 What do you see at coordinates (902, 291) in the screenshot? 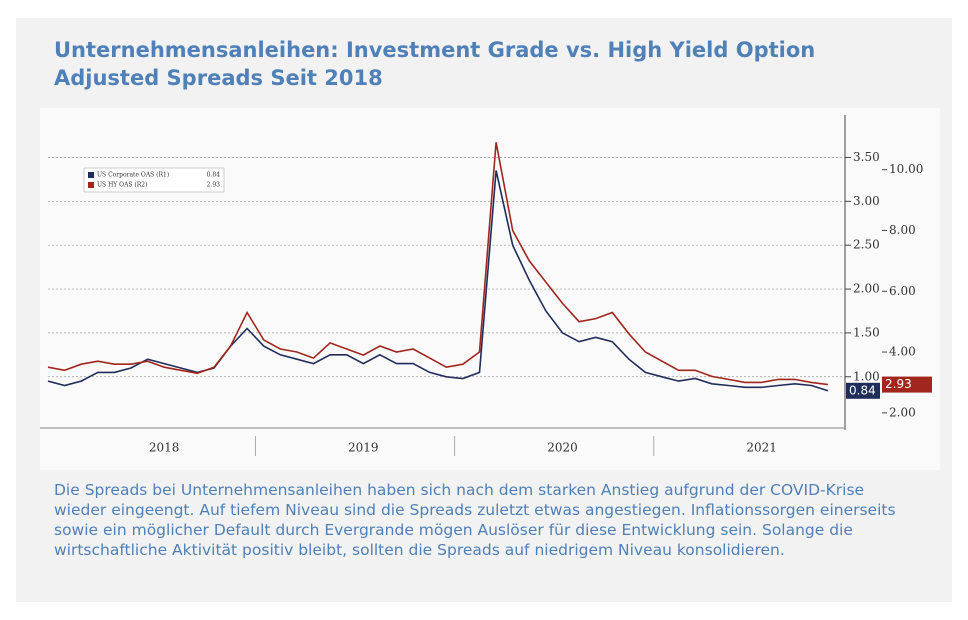
I see `y2-tick-label: 6.00` at bounding box center [902, 291].